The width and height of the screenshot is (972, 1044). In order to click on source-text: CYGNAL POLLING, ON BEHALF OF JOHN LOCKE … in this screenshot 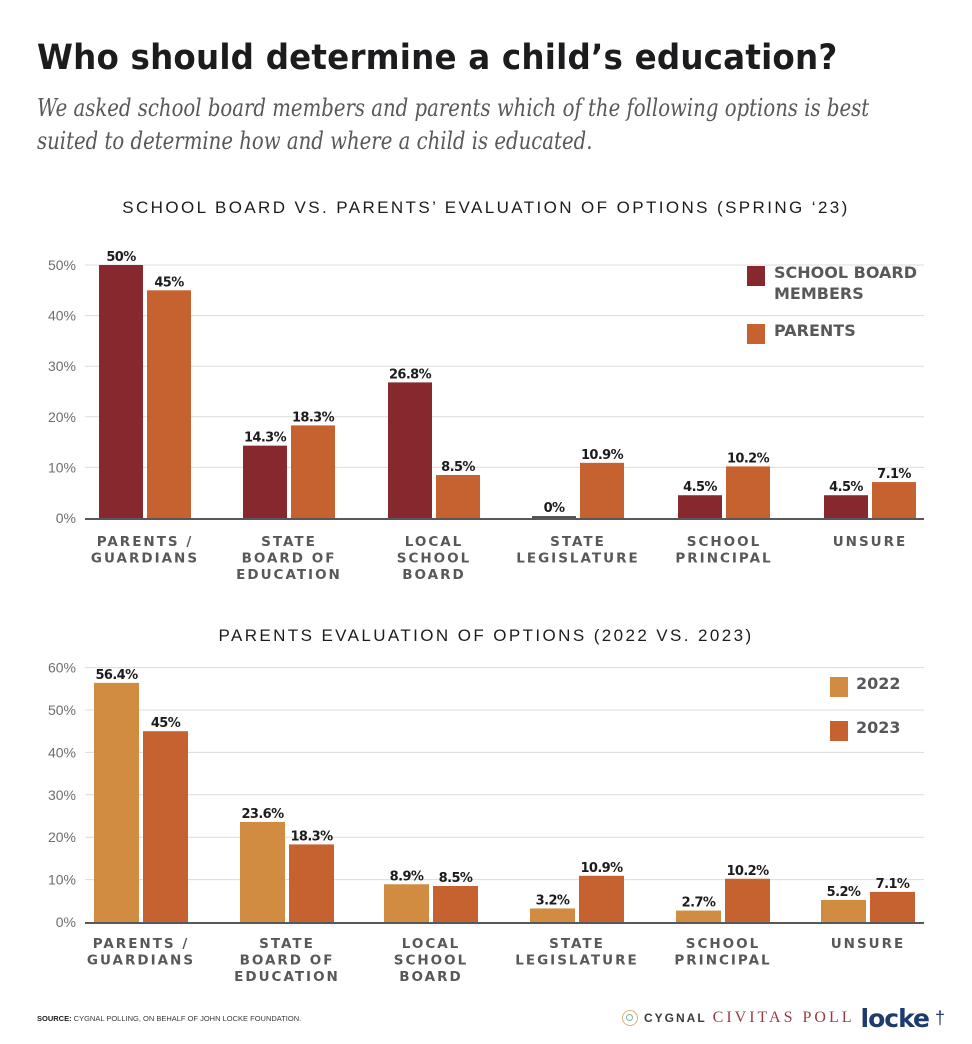, I will do `click(186, 1018)`.